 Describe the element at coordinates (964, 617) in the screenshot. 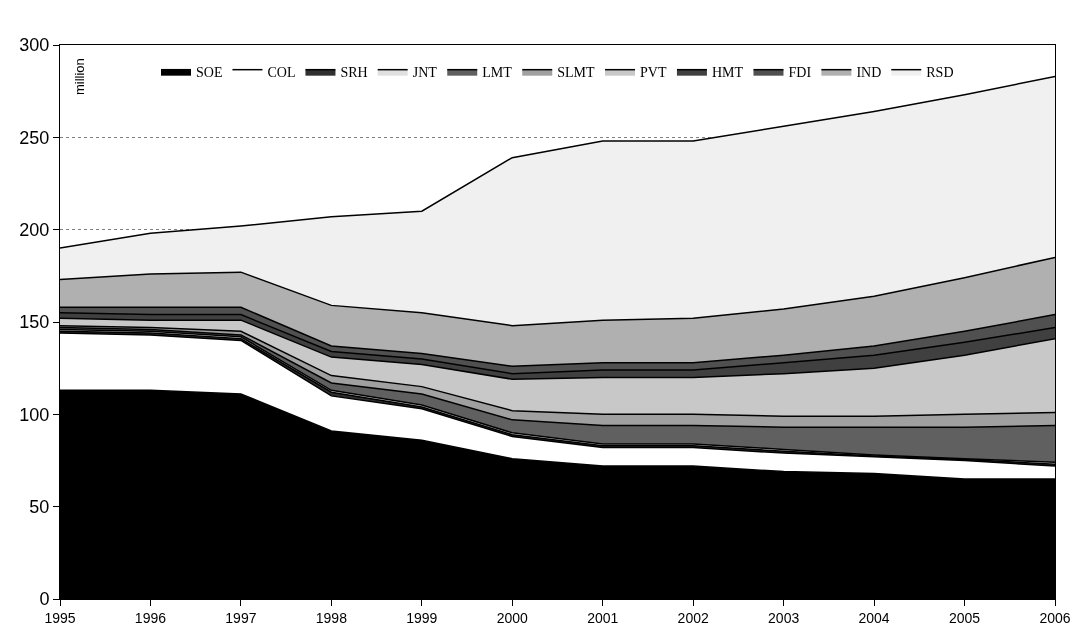

I see `x-tick-label: 2005` at that location.